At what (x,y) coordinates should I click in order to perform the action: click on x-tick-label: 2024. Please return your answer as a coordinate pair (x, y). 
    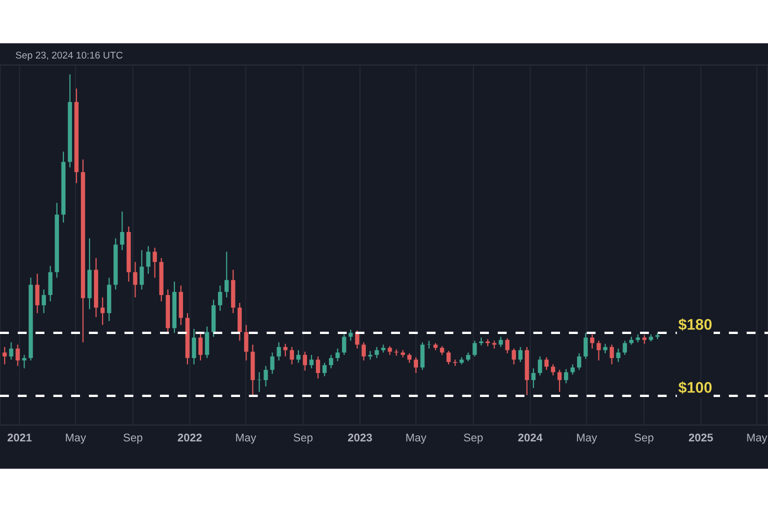
    Looking at the image, I should click on (530, 438).